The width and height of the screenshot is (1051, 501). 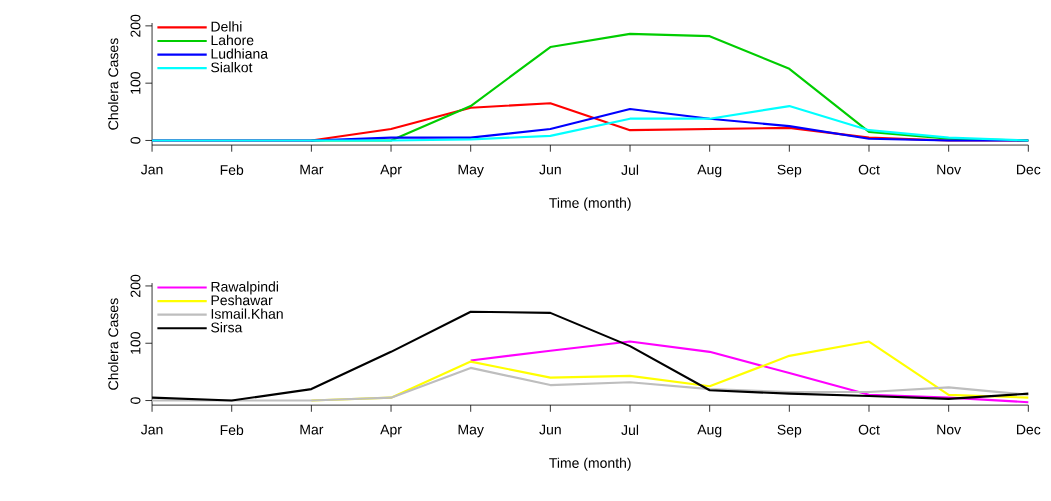 What do you see at coordinates (245, 288) in the screenshot?
I see `legend-label: Rawalpindi` at bounding box center [245, 288].